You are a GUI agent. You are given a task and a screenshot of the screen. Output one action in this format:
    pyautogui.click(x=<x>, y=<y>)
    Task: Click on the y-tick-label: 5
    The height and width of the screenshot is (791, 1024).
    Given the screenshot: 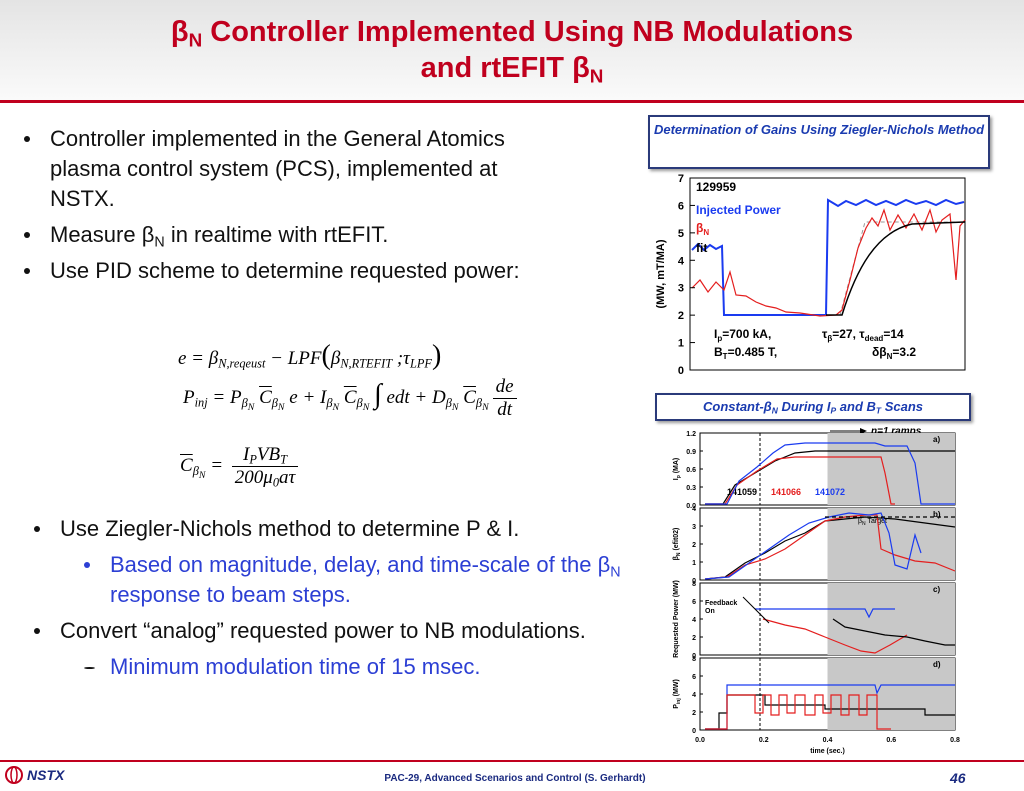 What is the action you would take?
    pyautogui.click(x=681, y=234)
    